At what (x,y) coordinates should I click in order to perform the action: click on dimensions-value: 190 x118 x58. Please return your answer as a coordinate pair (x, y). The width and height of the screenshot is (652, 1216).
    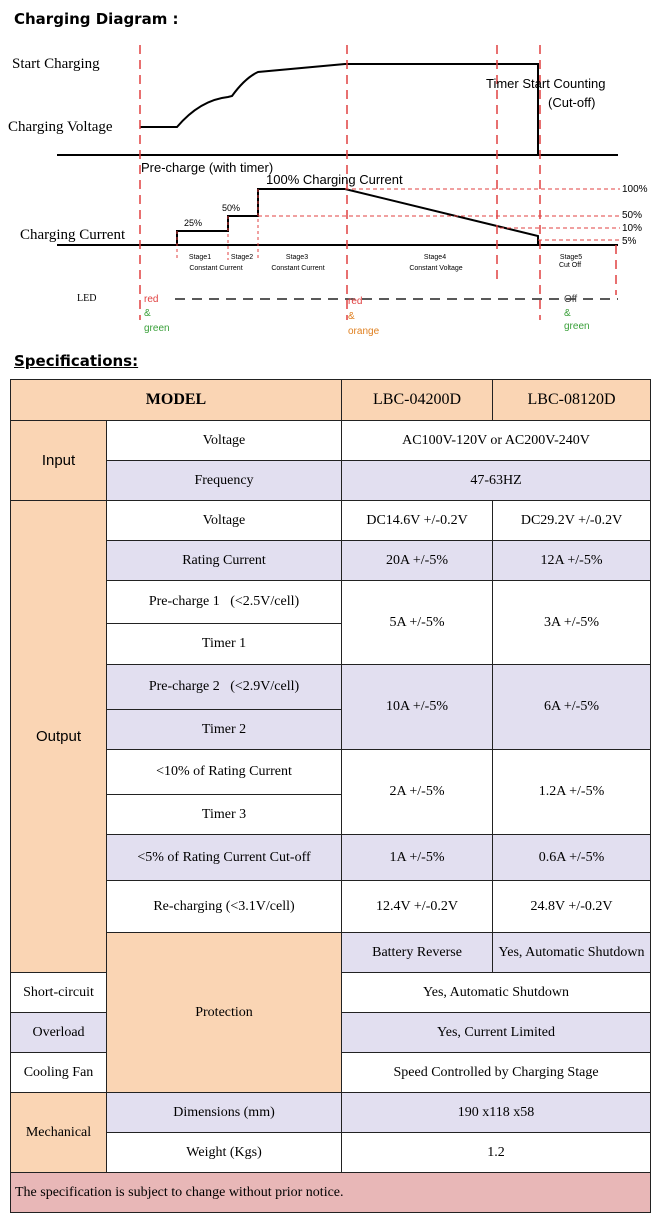
    Looking at the image, I should click on (496, 1112).